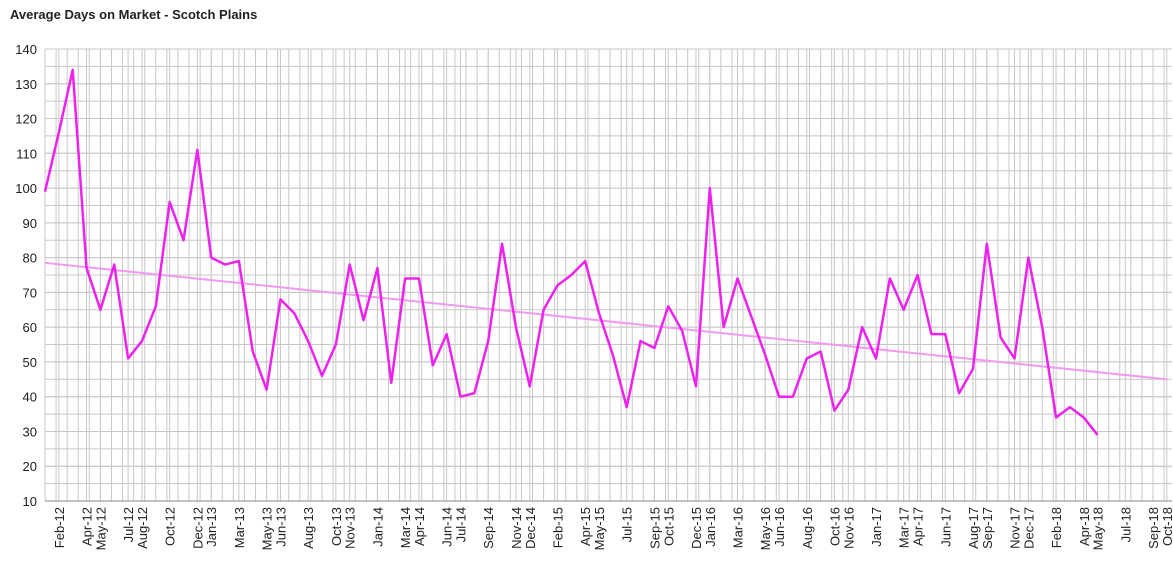  I want to click on y-tick-label: 120, so click(26, 119).